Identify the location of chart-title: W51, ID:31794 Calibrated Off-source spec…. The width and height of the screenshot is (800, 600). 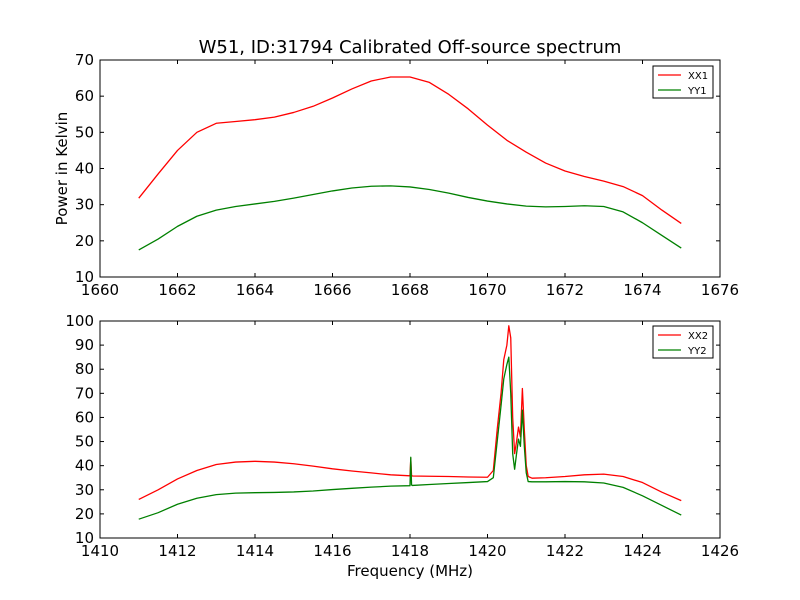
(410, 47).